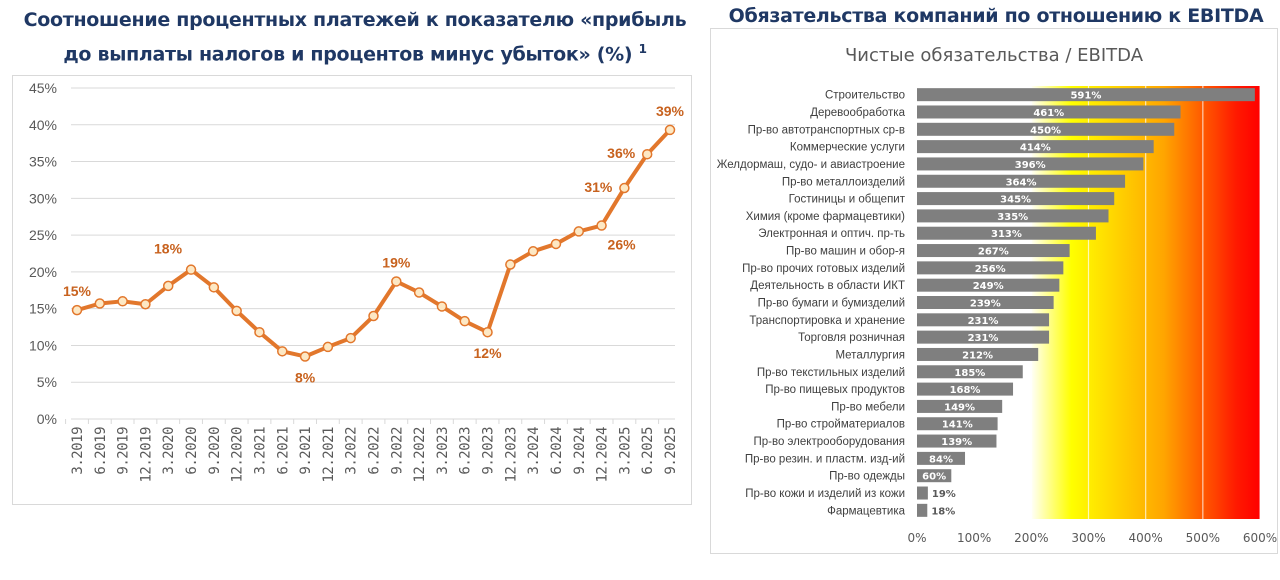 This screenshot has width=1280, height=580. I want to click on y-tick-label: 20%, so click(43, 272).